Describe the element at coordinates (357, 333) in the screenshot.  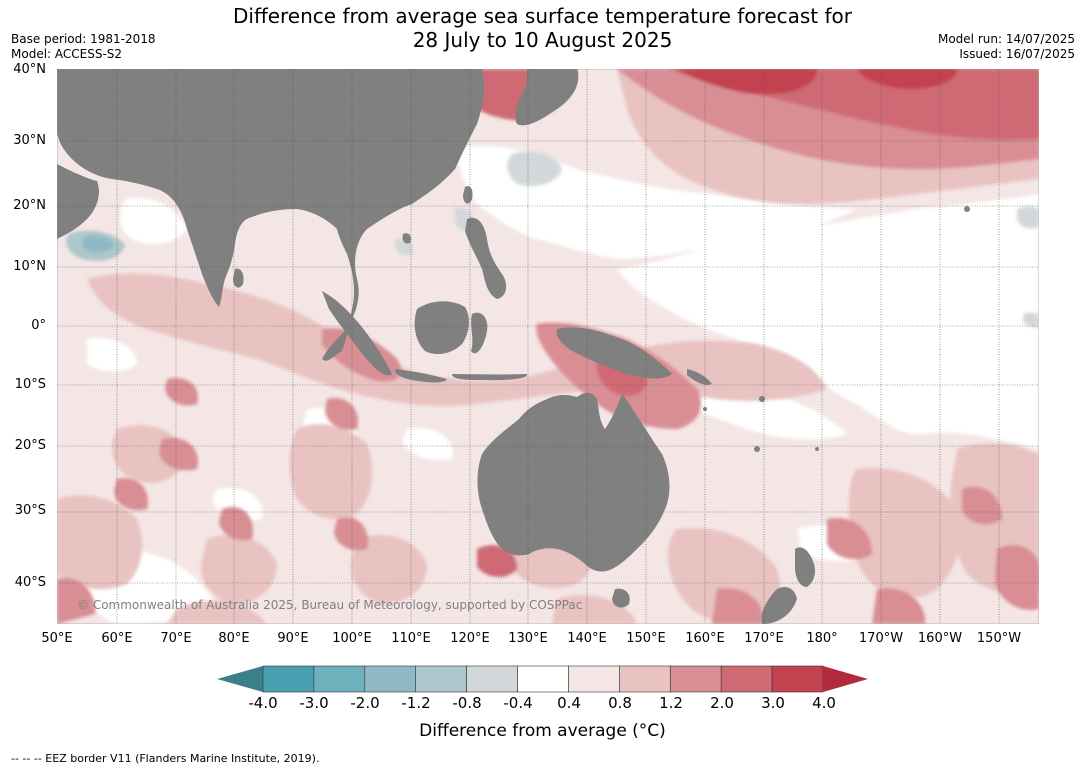
I see `sumatra` at that location.